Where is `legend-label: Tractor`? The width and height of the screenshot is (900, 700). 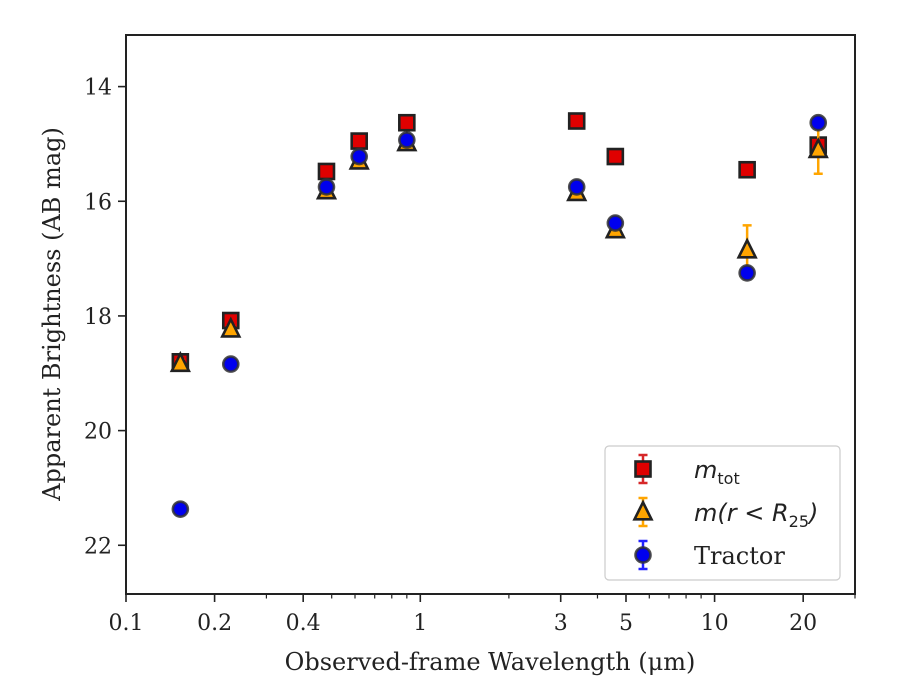 legend-label: Tractor is located at coordinates (739, 556).